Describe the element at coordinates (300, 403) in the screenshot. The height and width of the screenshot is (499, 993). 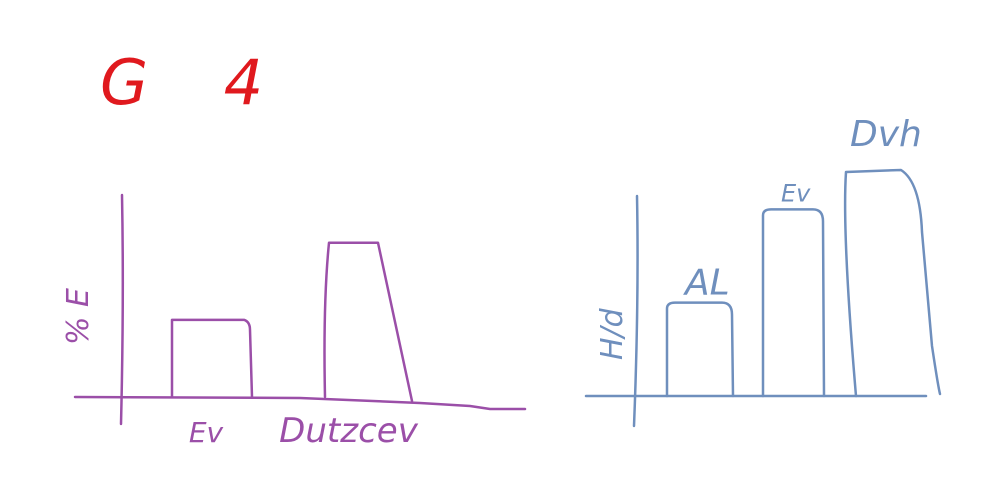
I see `left-x-axis` at that location.